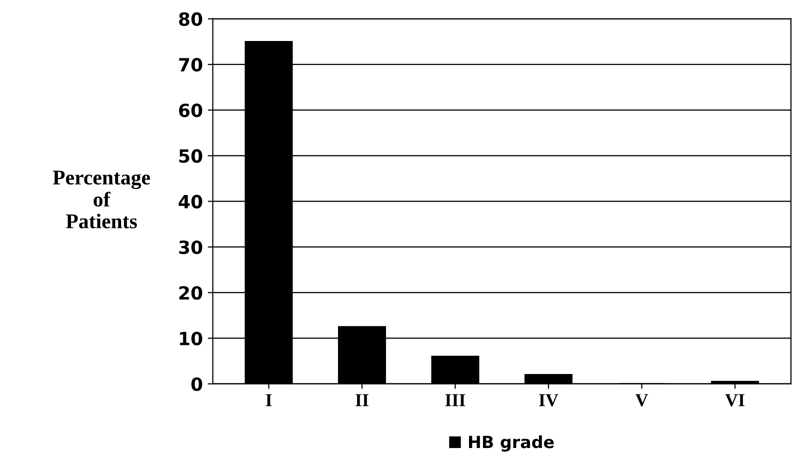 This screenshot has height=471, width=803. What do you see at coordinates (455, 400) in the screenshot?
I see `x-tick-label: III` at bounding box center [455, 400].